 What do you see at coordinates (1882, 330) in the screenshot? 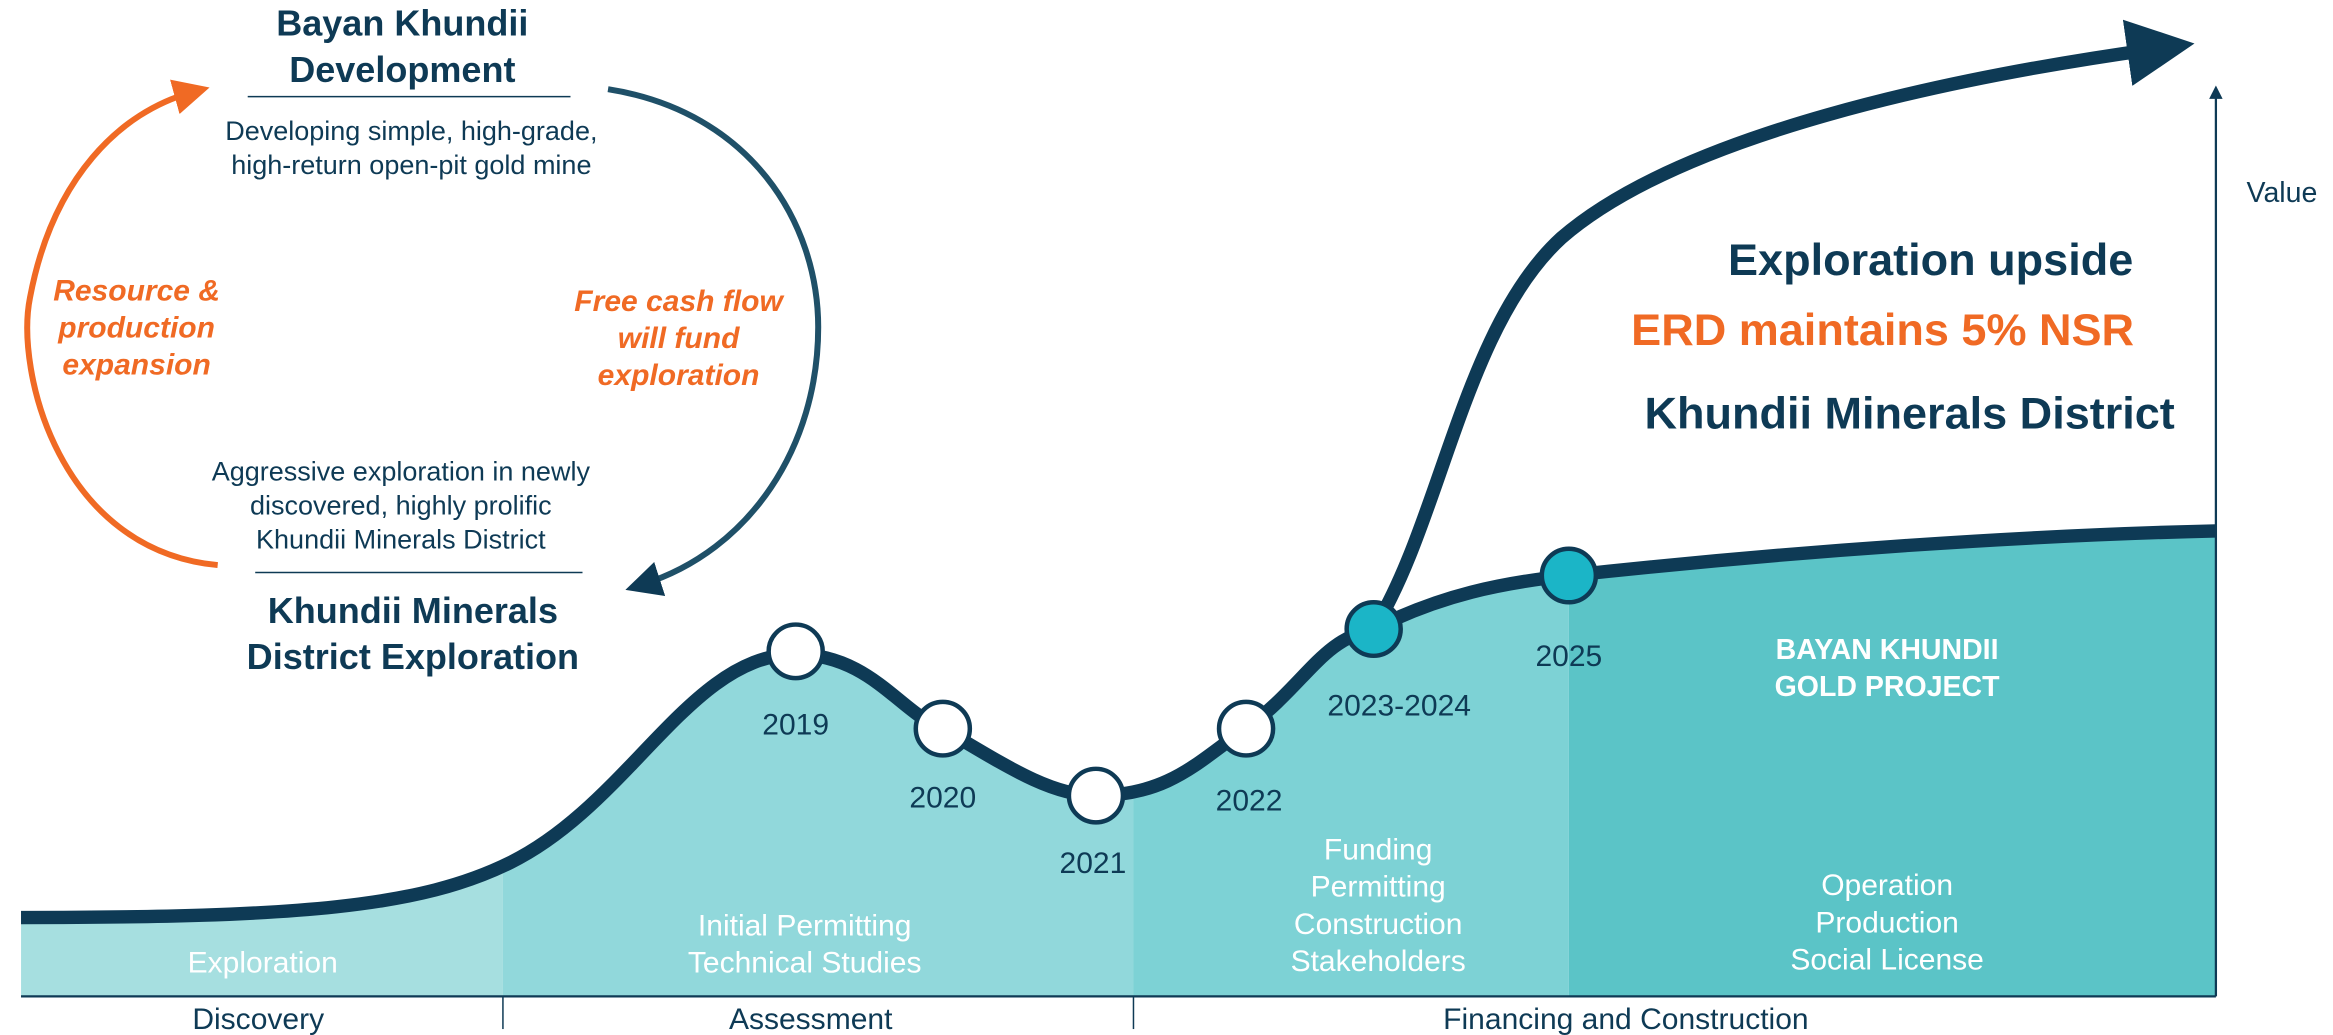
I see `headline: ERD maintains 5% NSR` at bounding box center [1882, 330].